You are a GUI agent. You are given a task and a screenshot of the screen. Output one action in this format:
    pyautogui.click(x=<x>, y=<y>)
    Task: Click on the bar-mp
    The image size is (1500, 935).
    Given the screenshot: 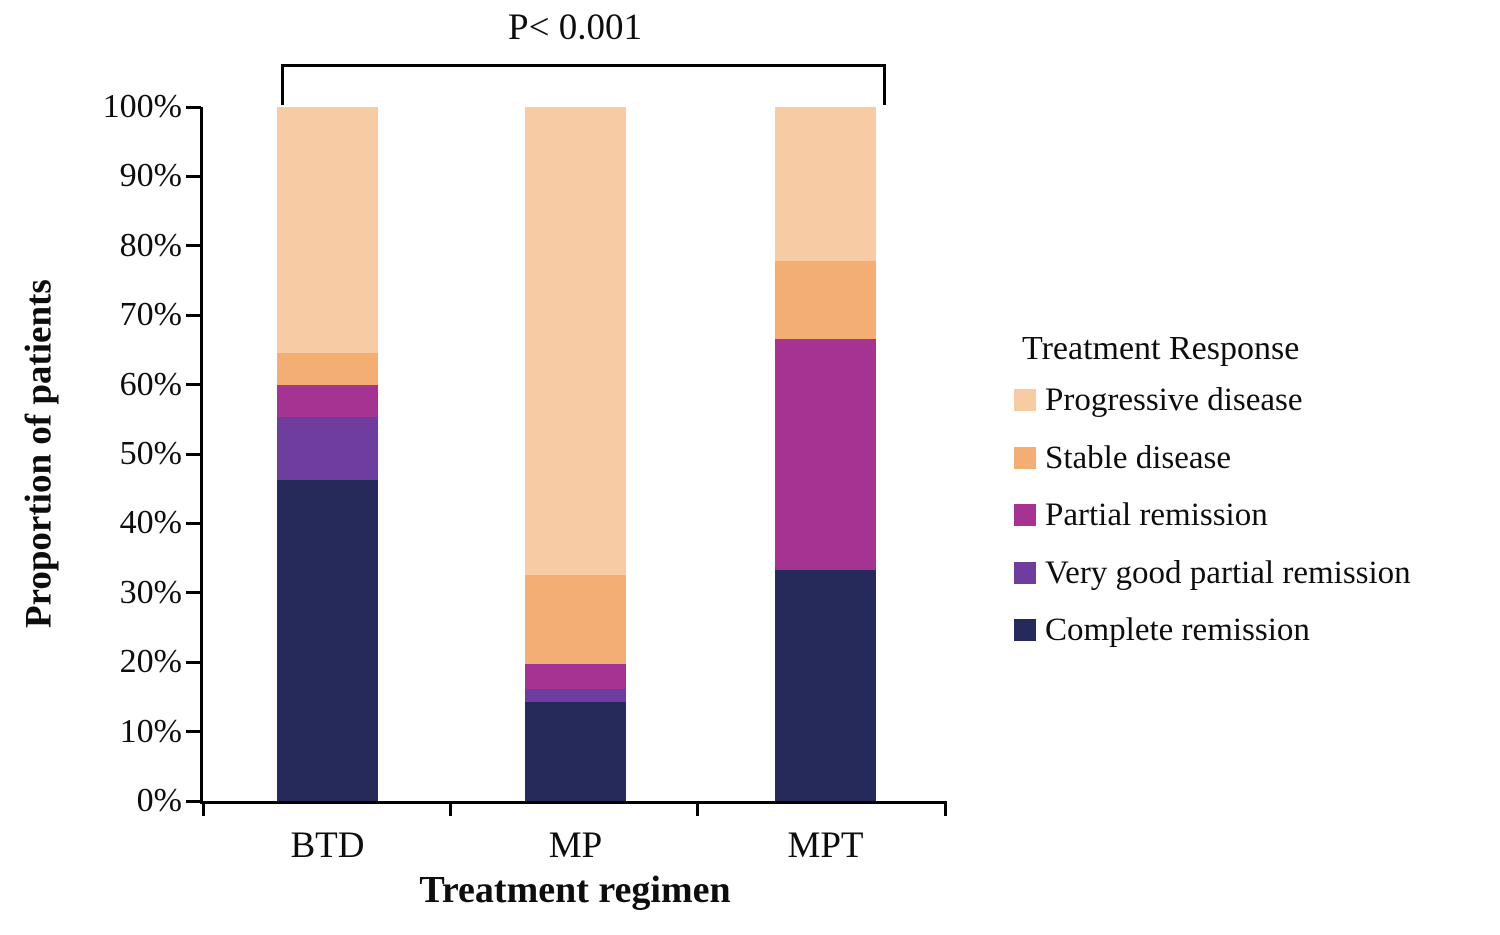 What is the action you would take?
    pyautogui.click(x=575, y=454)
    